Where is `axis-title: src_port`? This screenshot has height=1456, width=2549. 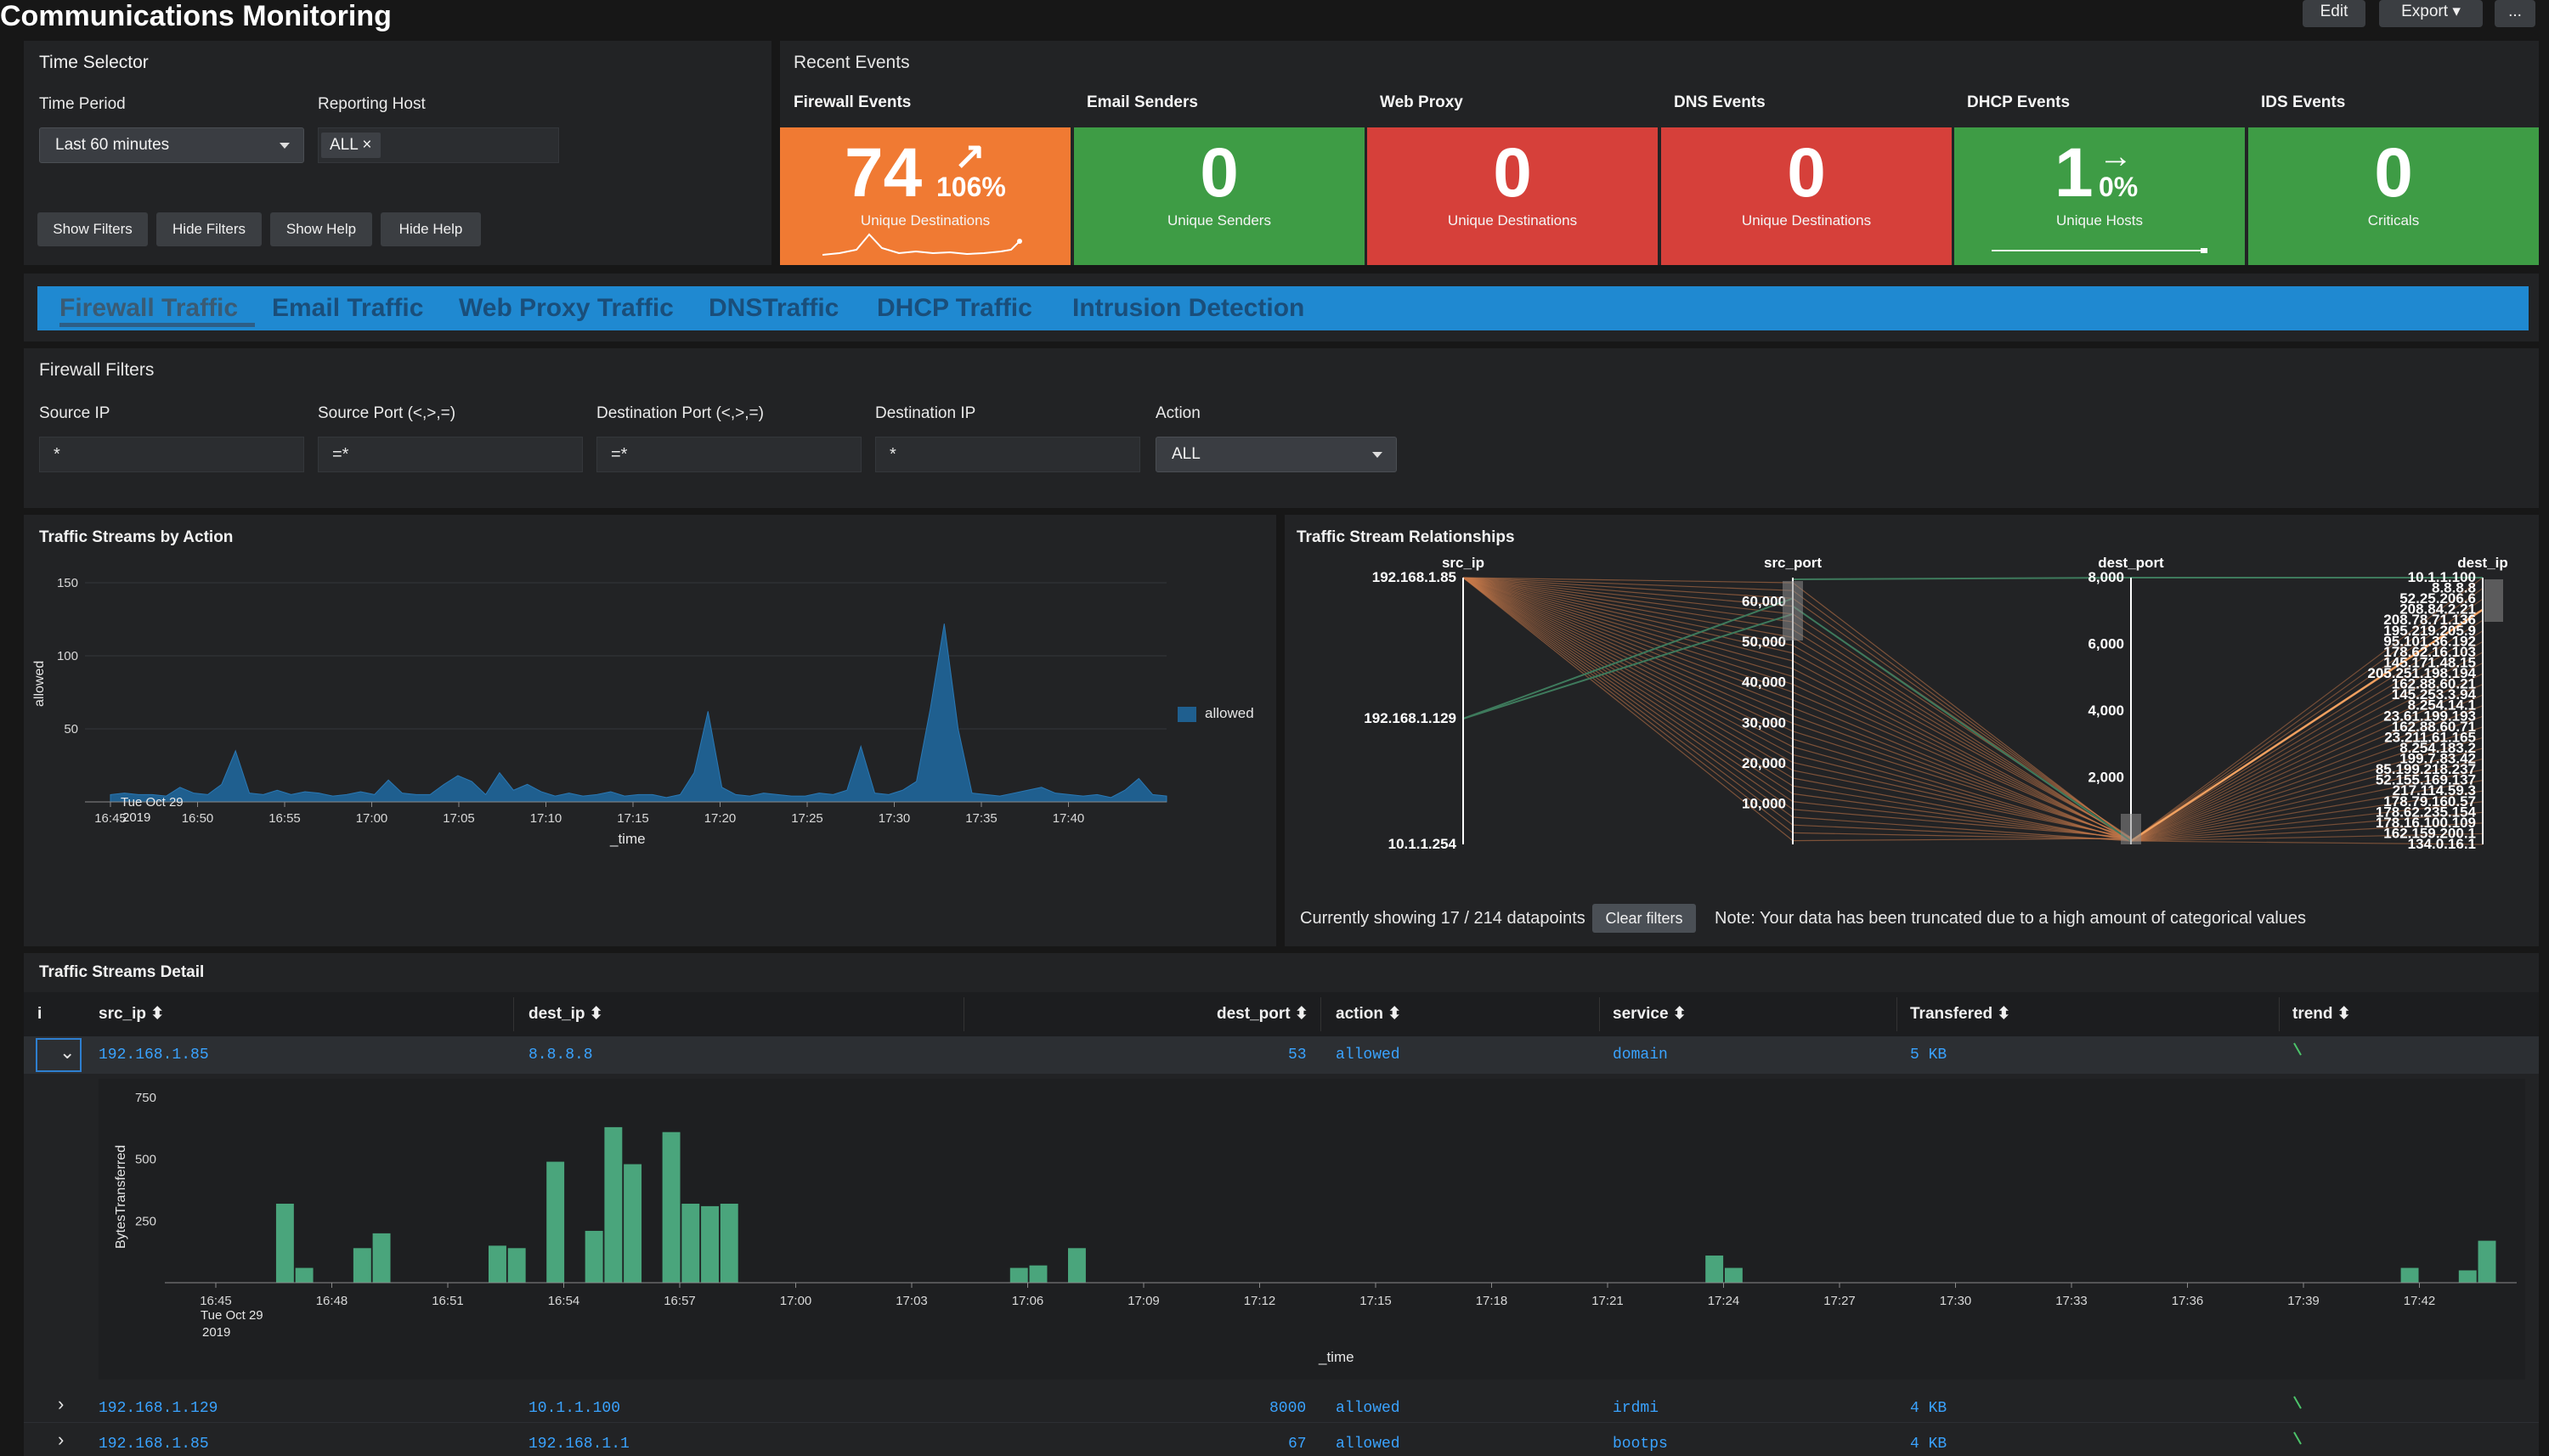 axis-title: src_port is located at coordinates (1793, 563).